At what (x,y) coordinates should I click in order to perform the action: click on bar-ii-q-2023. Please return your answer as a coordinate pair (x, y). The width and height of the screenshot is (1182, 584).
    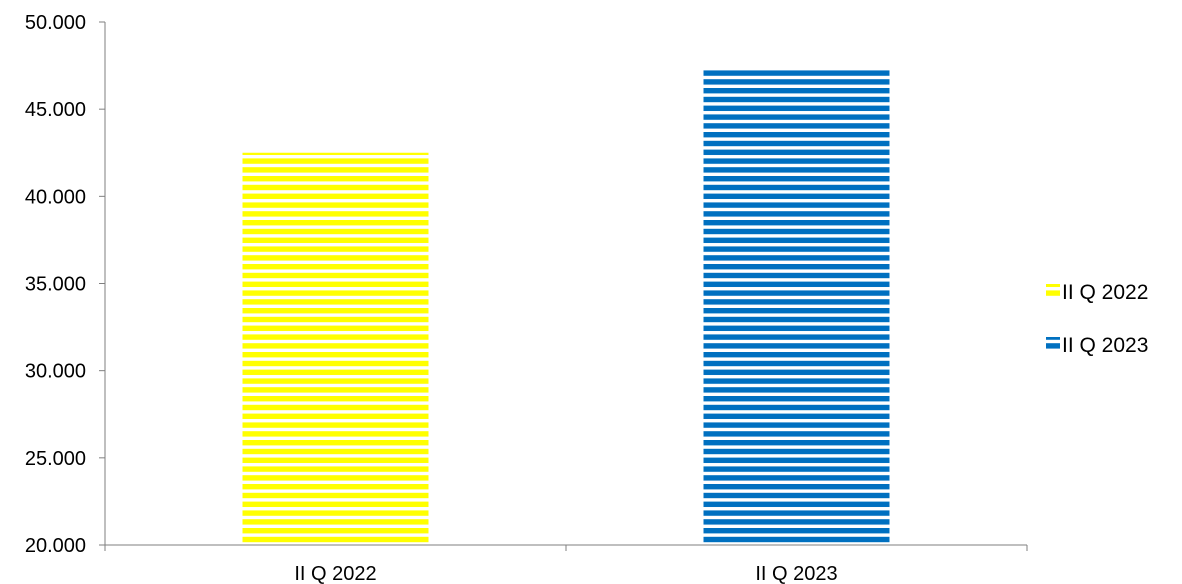
    Looking at the image, I should click on (796, 307).